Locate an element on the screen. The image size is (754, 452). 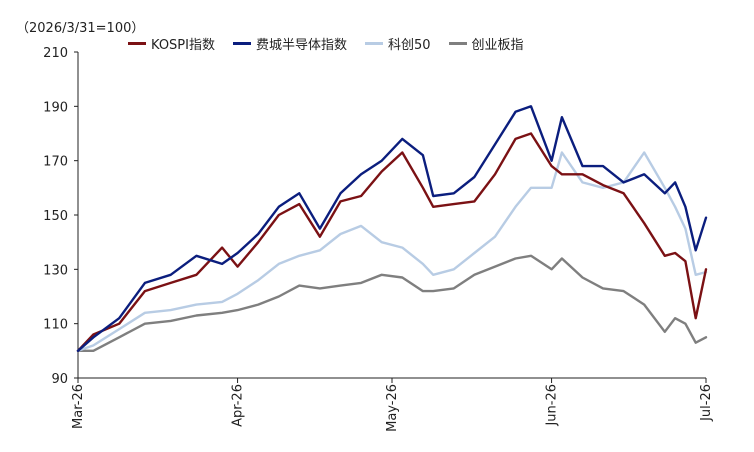
x-tick-label: May-26 is located at coordinates (392, 408).